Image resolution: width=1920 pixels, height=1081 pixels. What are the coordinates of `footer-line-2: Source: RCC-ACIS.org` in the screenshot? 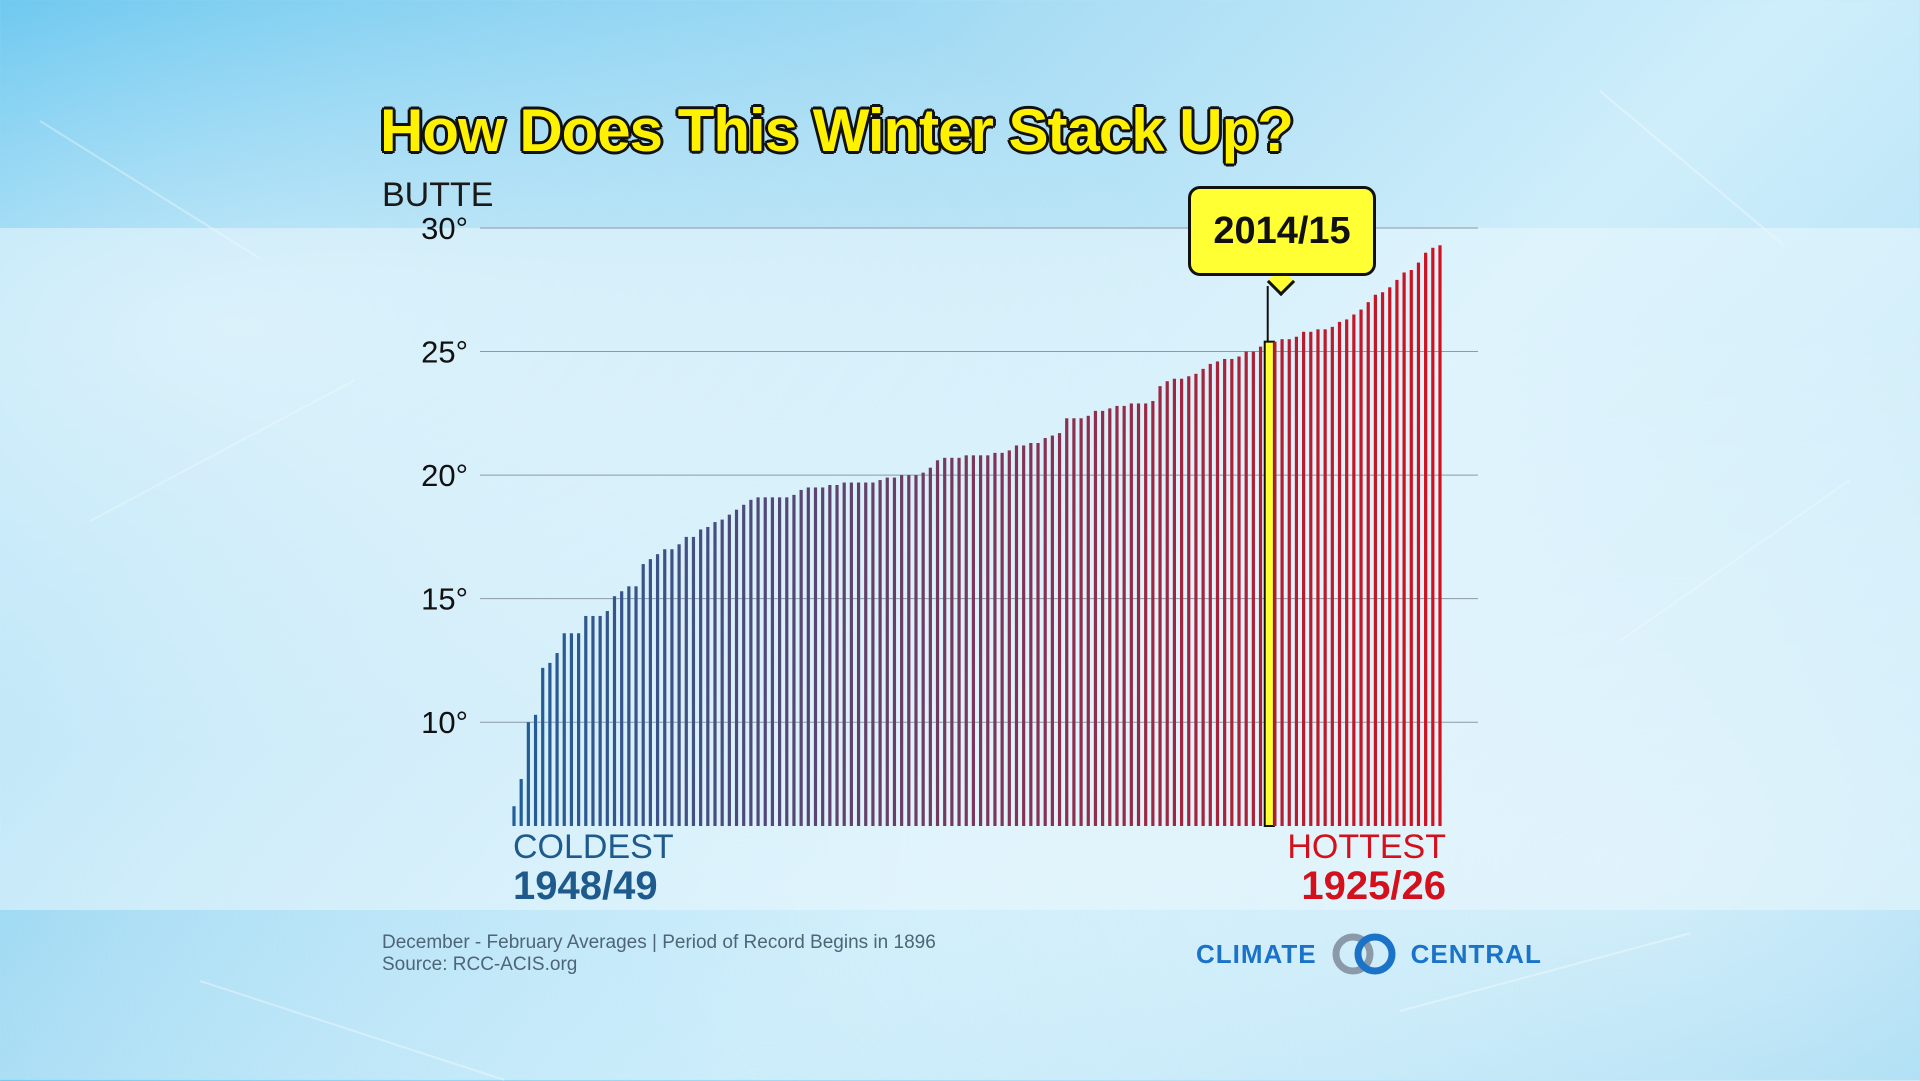 It's located at (480, 964).